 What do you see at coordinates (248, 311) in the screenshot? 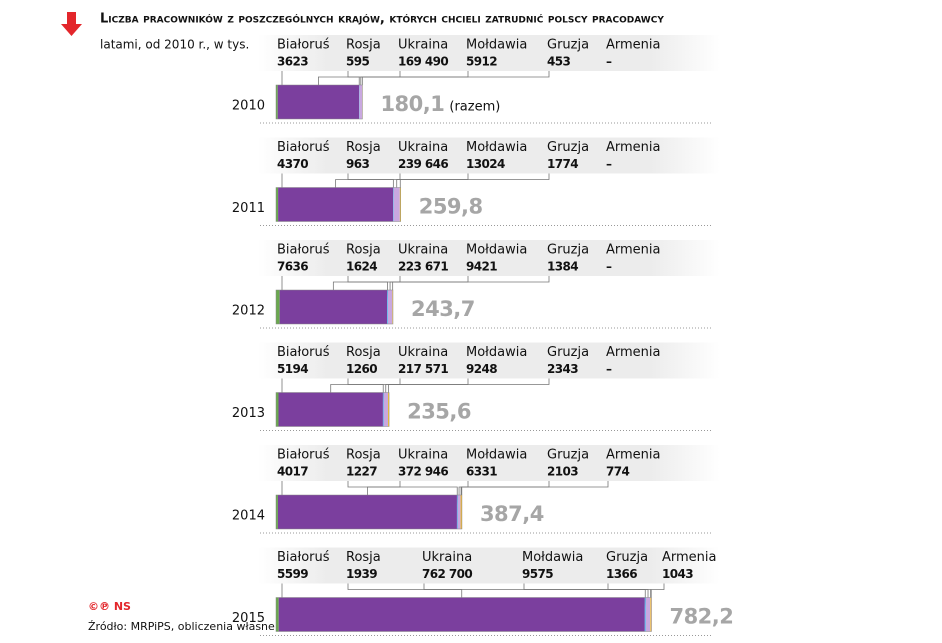
I see `year-label: 2012` at bounding box center [248, 311].